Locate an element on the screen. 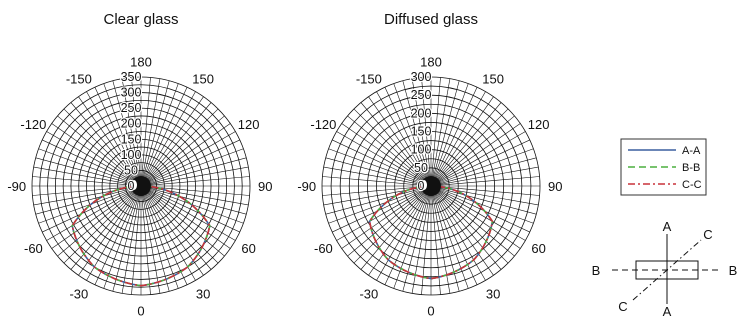 The image size is (741, 320). plane-c-c-line is located at coordinates (667, 270).